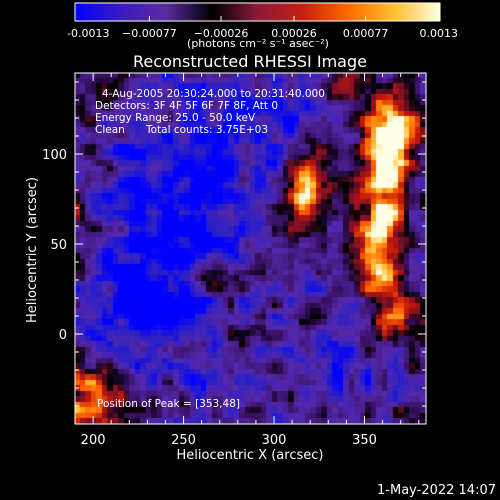  Describe the element at coordinates (110, 130) in the screenshot. I see `clean-annotation: Clean` at that location.